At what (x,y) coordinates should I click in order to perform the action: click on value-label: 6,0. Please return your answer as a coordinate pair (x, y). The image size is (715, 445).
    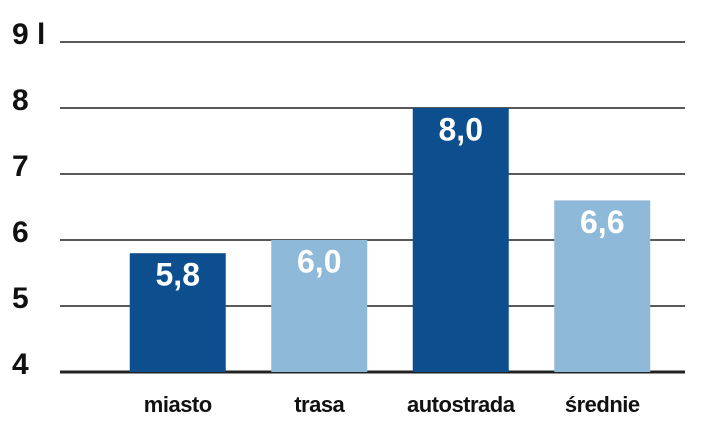
    Looking at the image, I should click on (319, 261).